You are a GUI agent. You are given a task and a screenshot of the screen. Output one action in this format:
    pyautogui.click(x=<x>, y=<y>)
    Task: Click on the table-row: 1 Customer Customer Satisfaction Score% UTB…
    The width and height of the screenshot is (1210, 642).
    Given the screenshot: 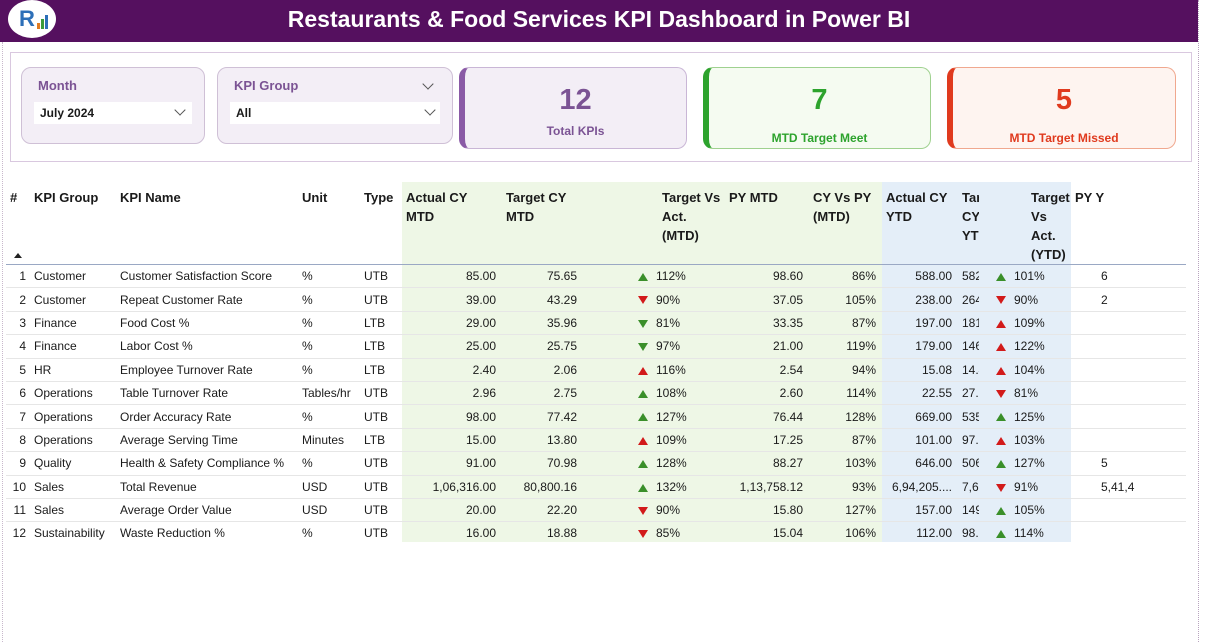 What is the action you would take?
    pyautogui.click(x=596, y=276)
    